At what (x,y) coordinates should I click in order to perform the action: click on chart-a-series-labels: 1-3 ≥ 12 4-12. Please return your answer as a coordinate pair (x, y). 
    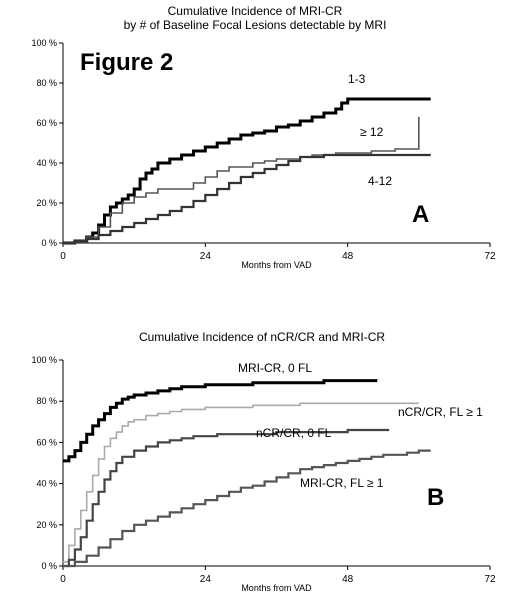
    Looking at the image, I should click on (370, 130).